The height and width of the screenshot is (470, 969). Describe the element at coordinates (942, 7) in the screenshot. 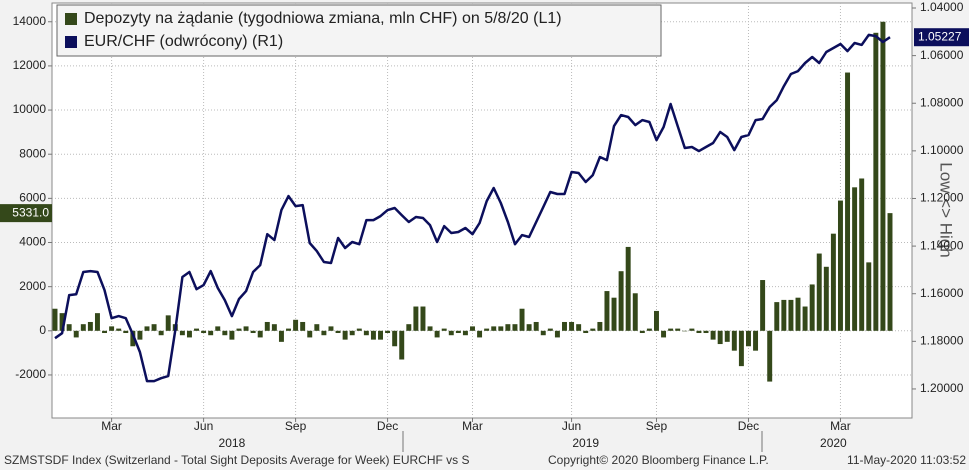

I see `y2-tick-label: 1.04000` at that location.